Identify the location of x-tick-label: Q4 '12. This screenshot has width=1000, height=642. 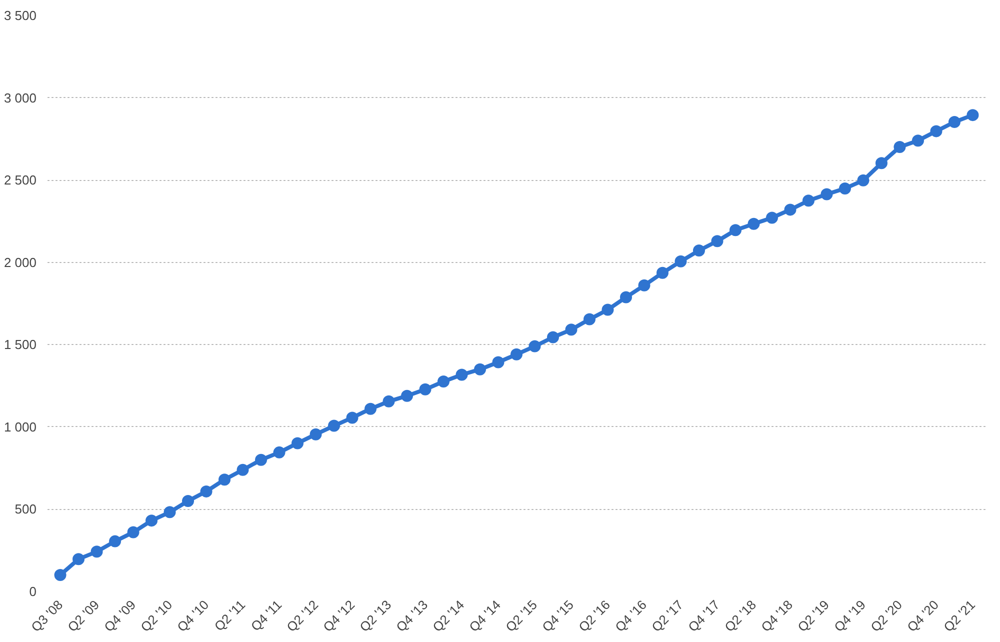
(339, 616).